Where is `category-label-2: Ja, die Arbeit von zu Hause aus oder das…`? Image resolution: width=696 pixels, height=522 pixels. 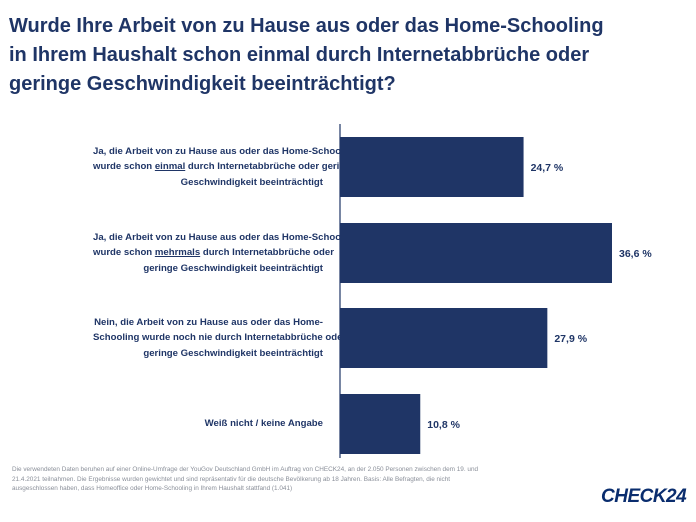
category-label-2: Ja, die Arbeit von zu Hause aus oder das… is located at coordinates (226, 253).